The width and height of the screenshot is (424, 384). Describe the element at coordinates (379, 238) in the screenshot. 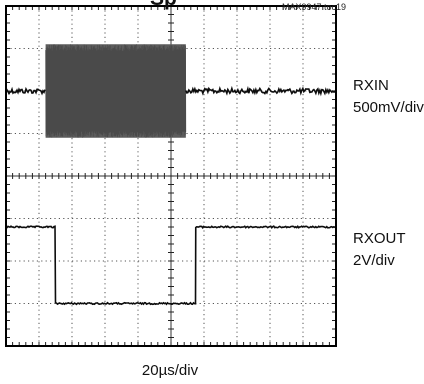

I see `rxout-channel-label: RXOUT` at that location.